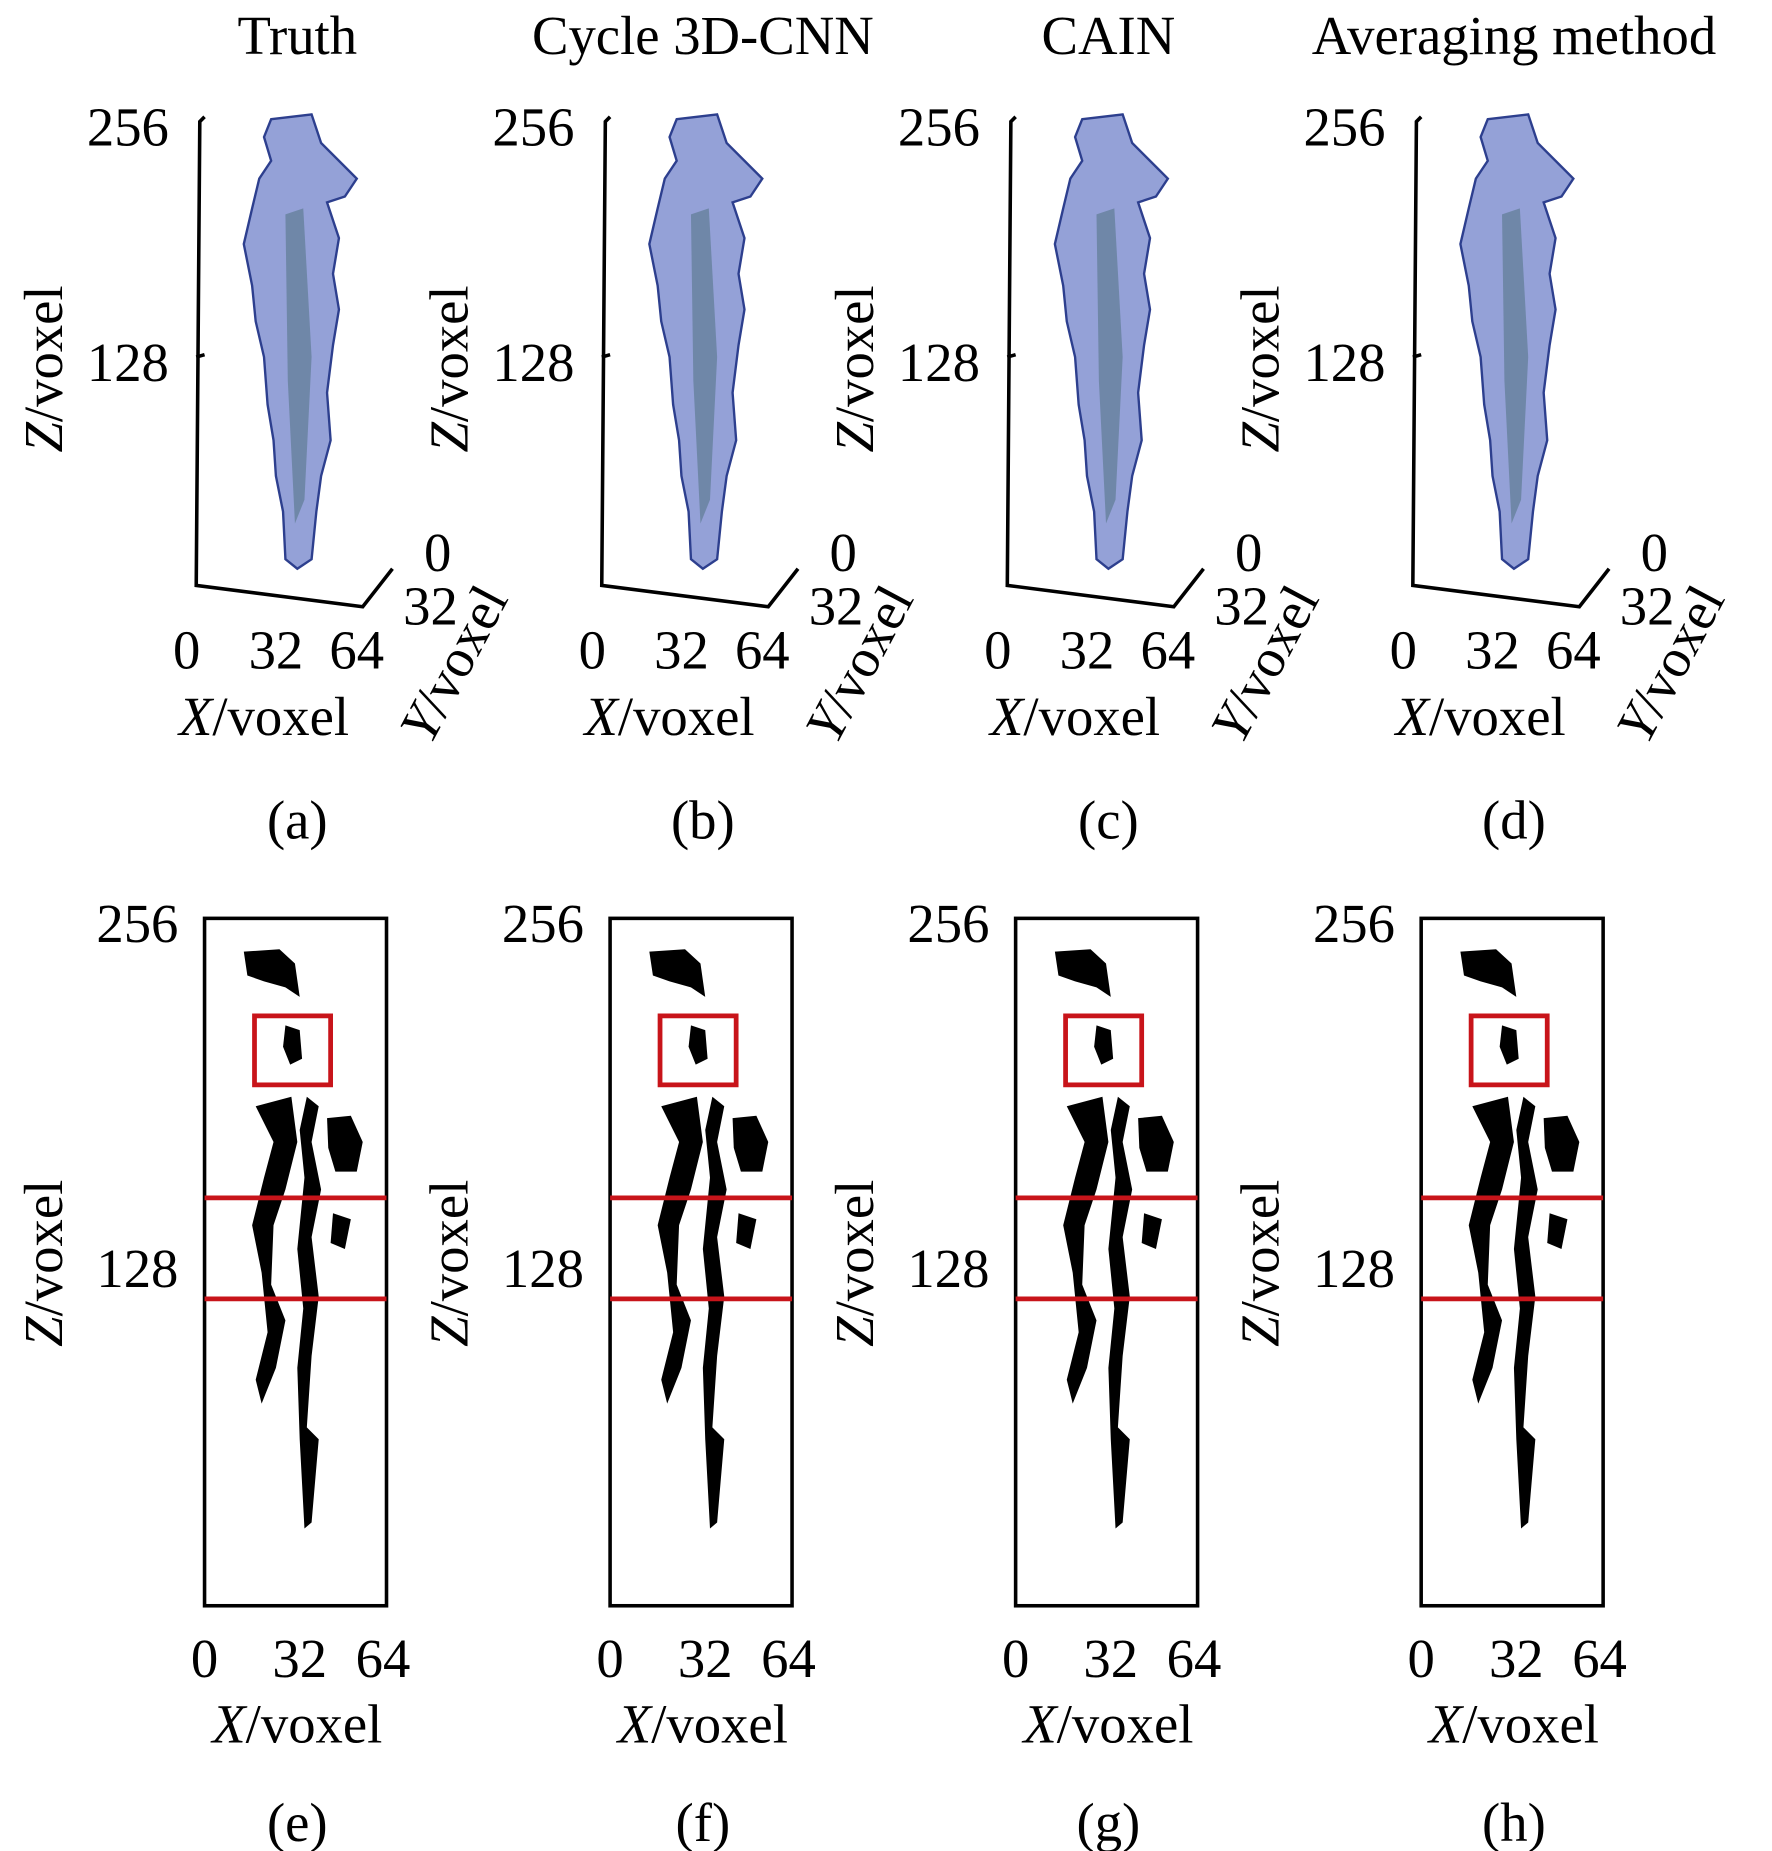 The image size is (1772, 1851). Describe the element at coordinates (1109, 35) in the screenshot. I see `panel-title: CAIN` at that location.